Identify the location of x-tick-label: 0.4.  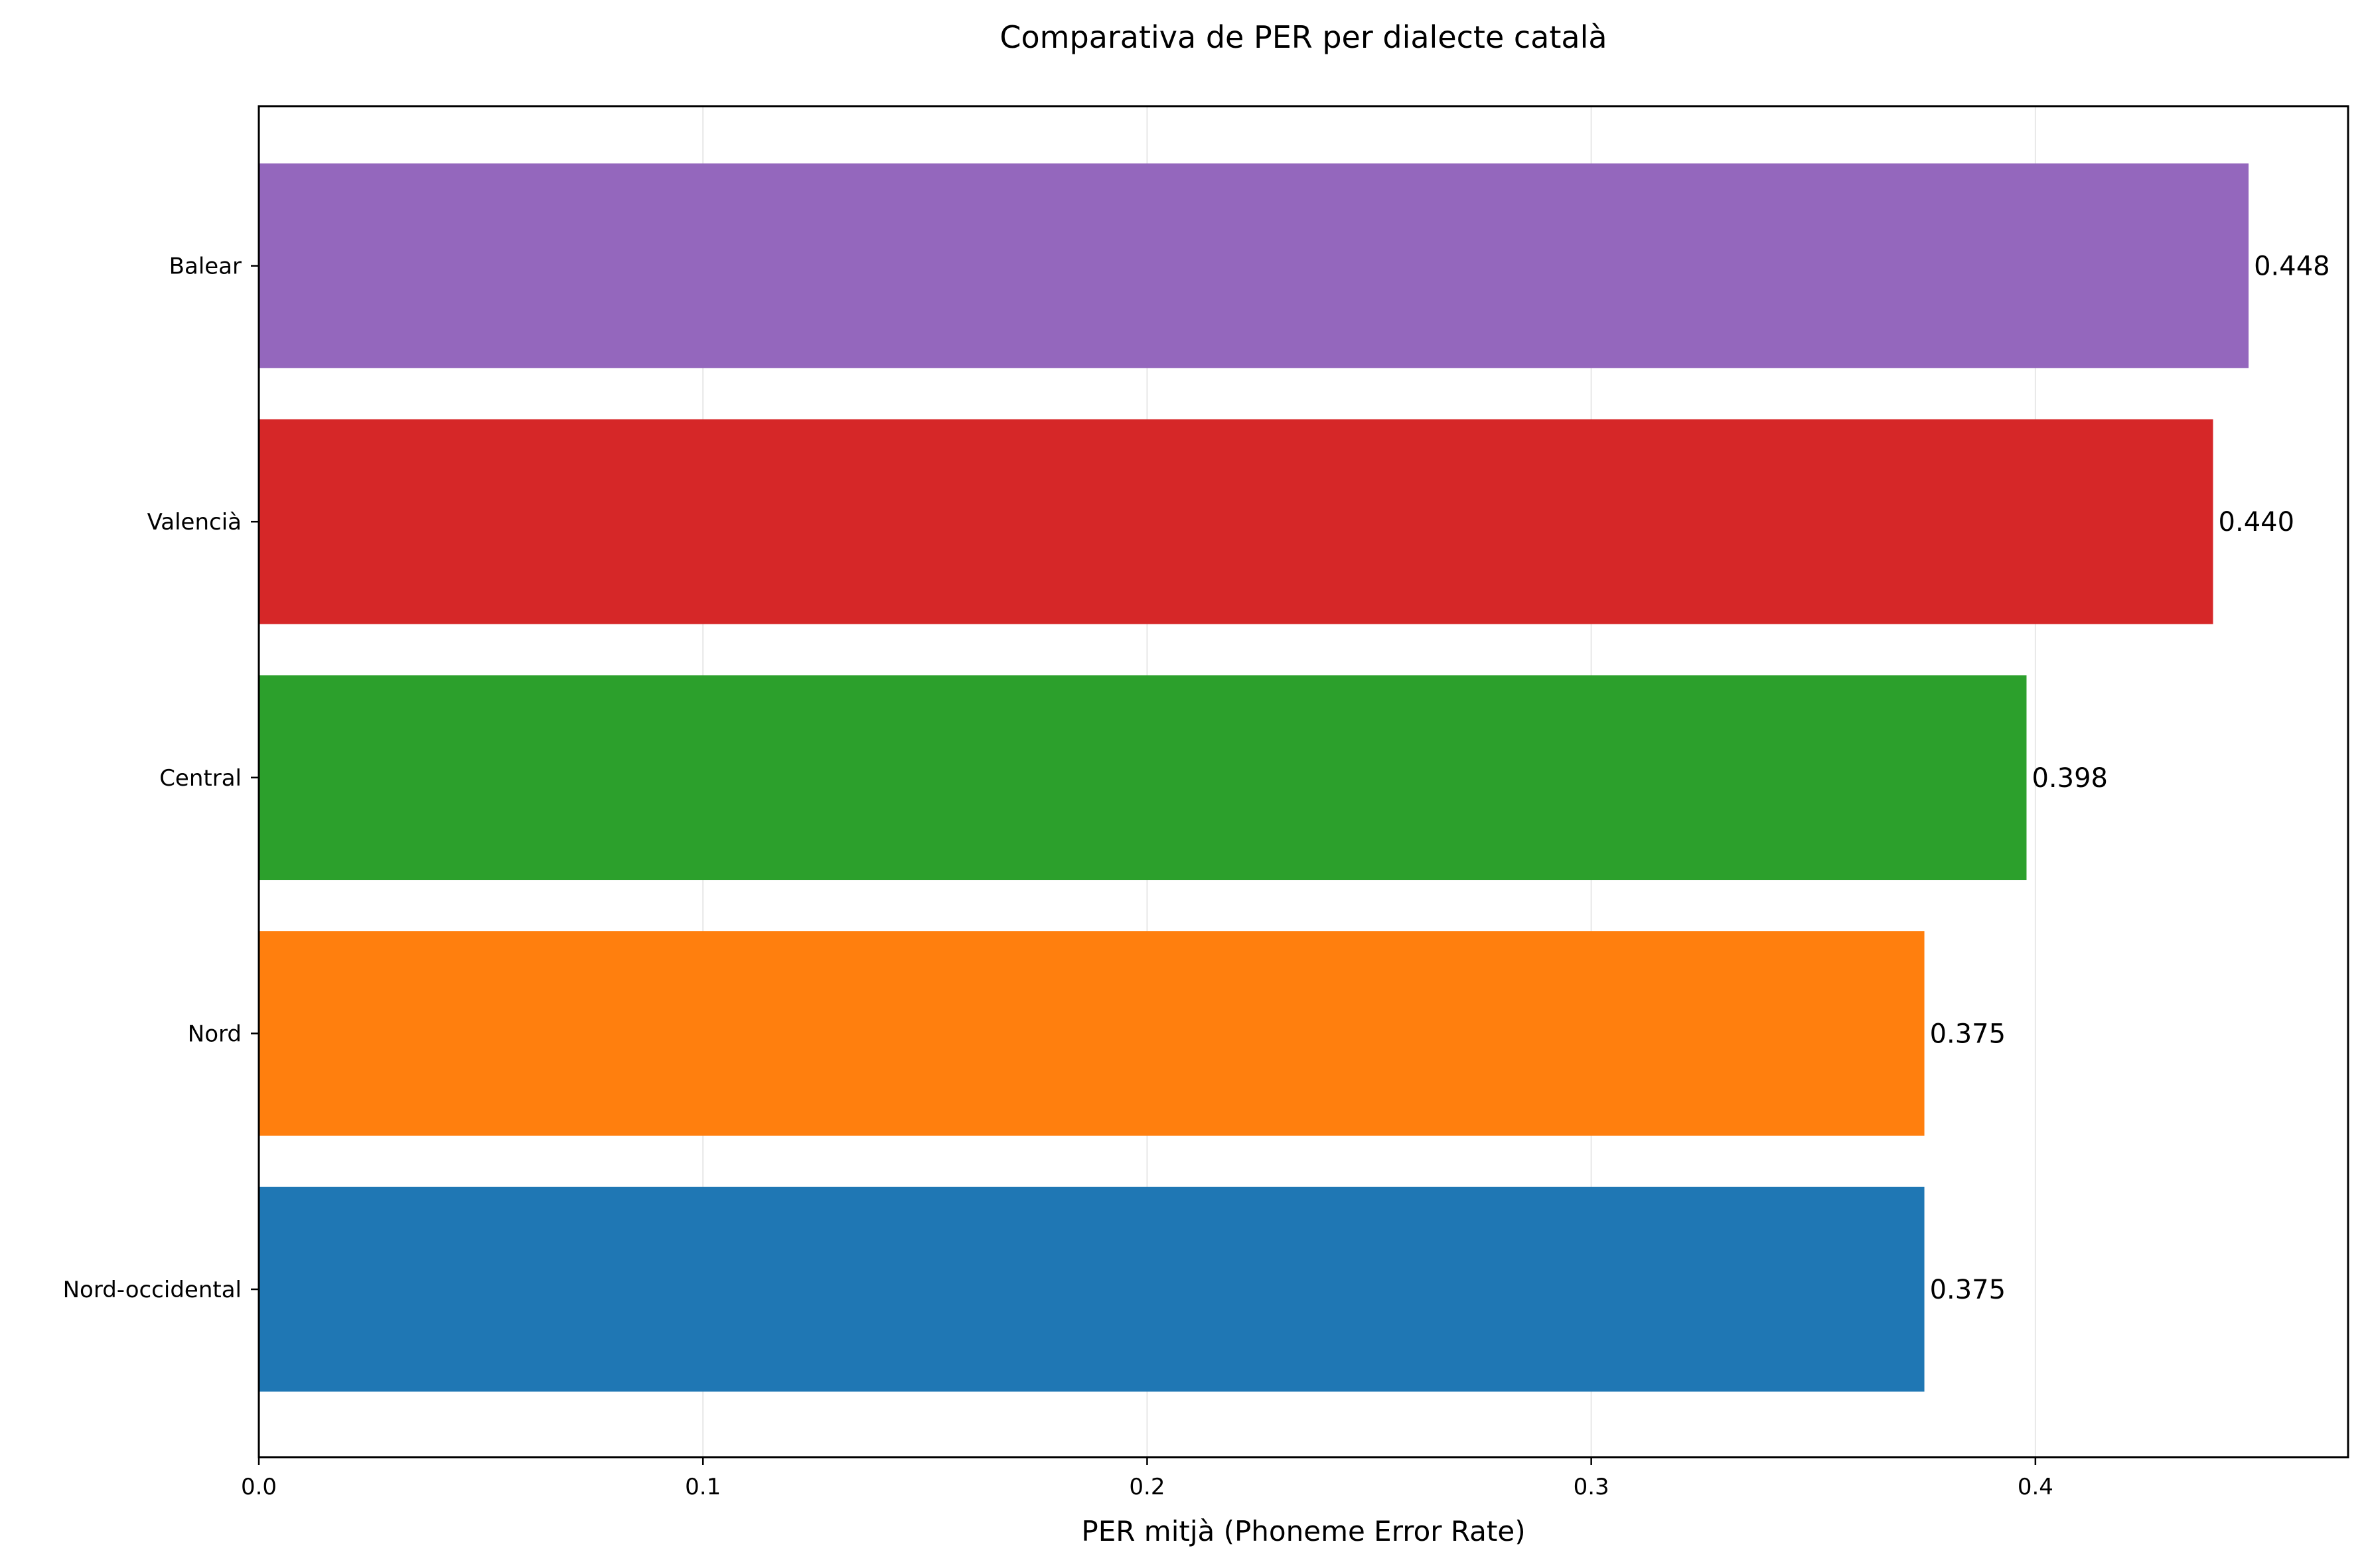
(2035, 1487).